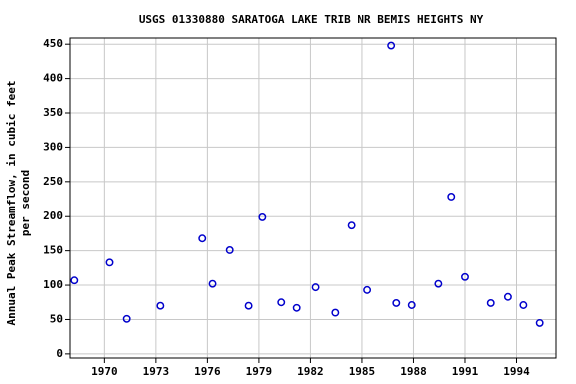 The height and width of the screenshot is (384, 576). I want to click on x-tick-label: 1973, so click(156, 371).